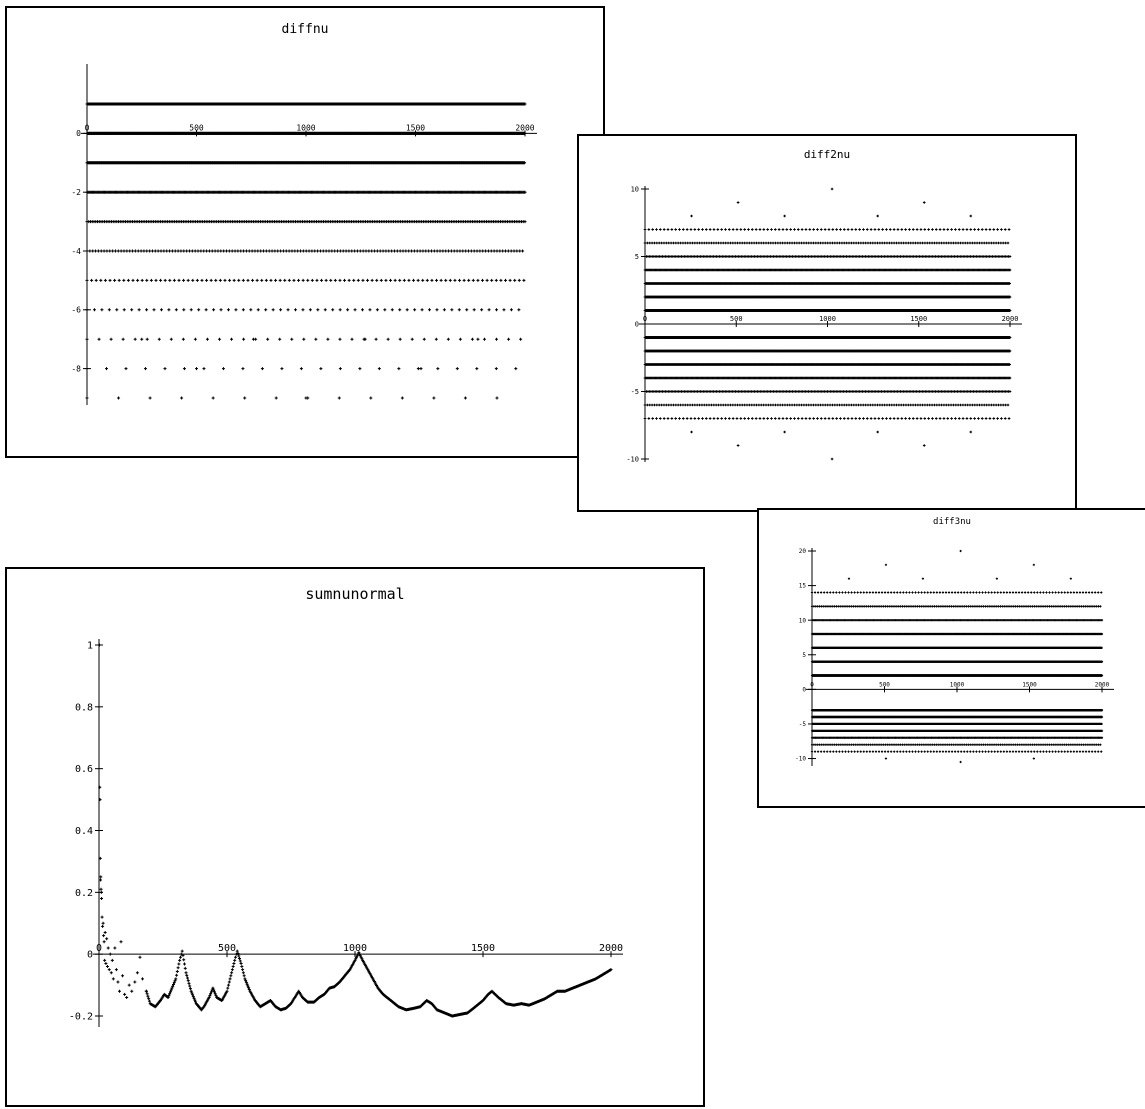 The image size is (1145, 1109). Describe the element at coordinates (1010, 319) in the screenshot. I see `x-tick-label: 2000` at that location.